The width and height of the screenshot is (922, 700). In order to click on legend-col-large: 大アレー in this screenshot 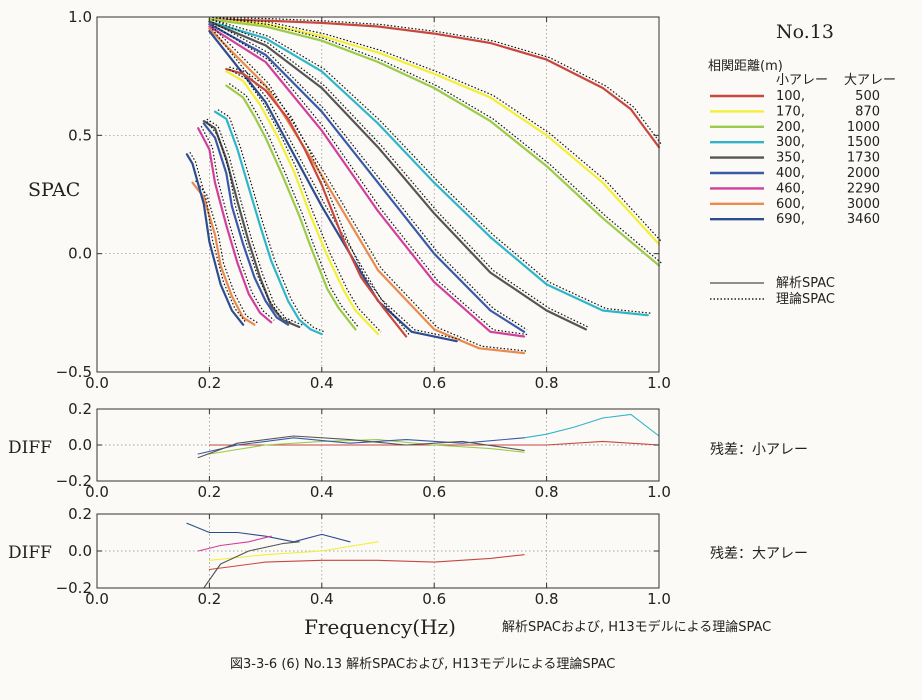, I will do `click(870, 80)`.